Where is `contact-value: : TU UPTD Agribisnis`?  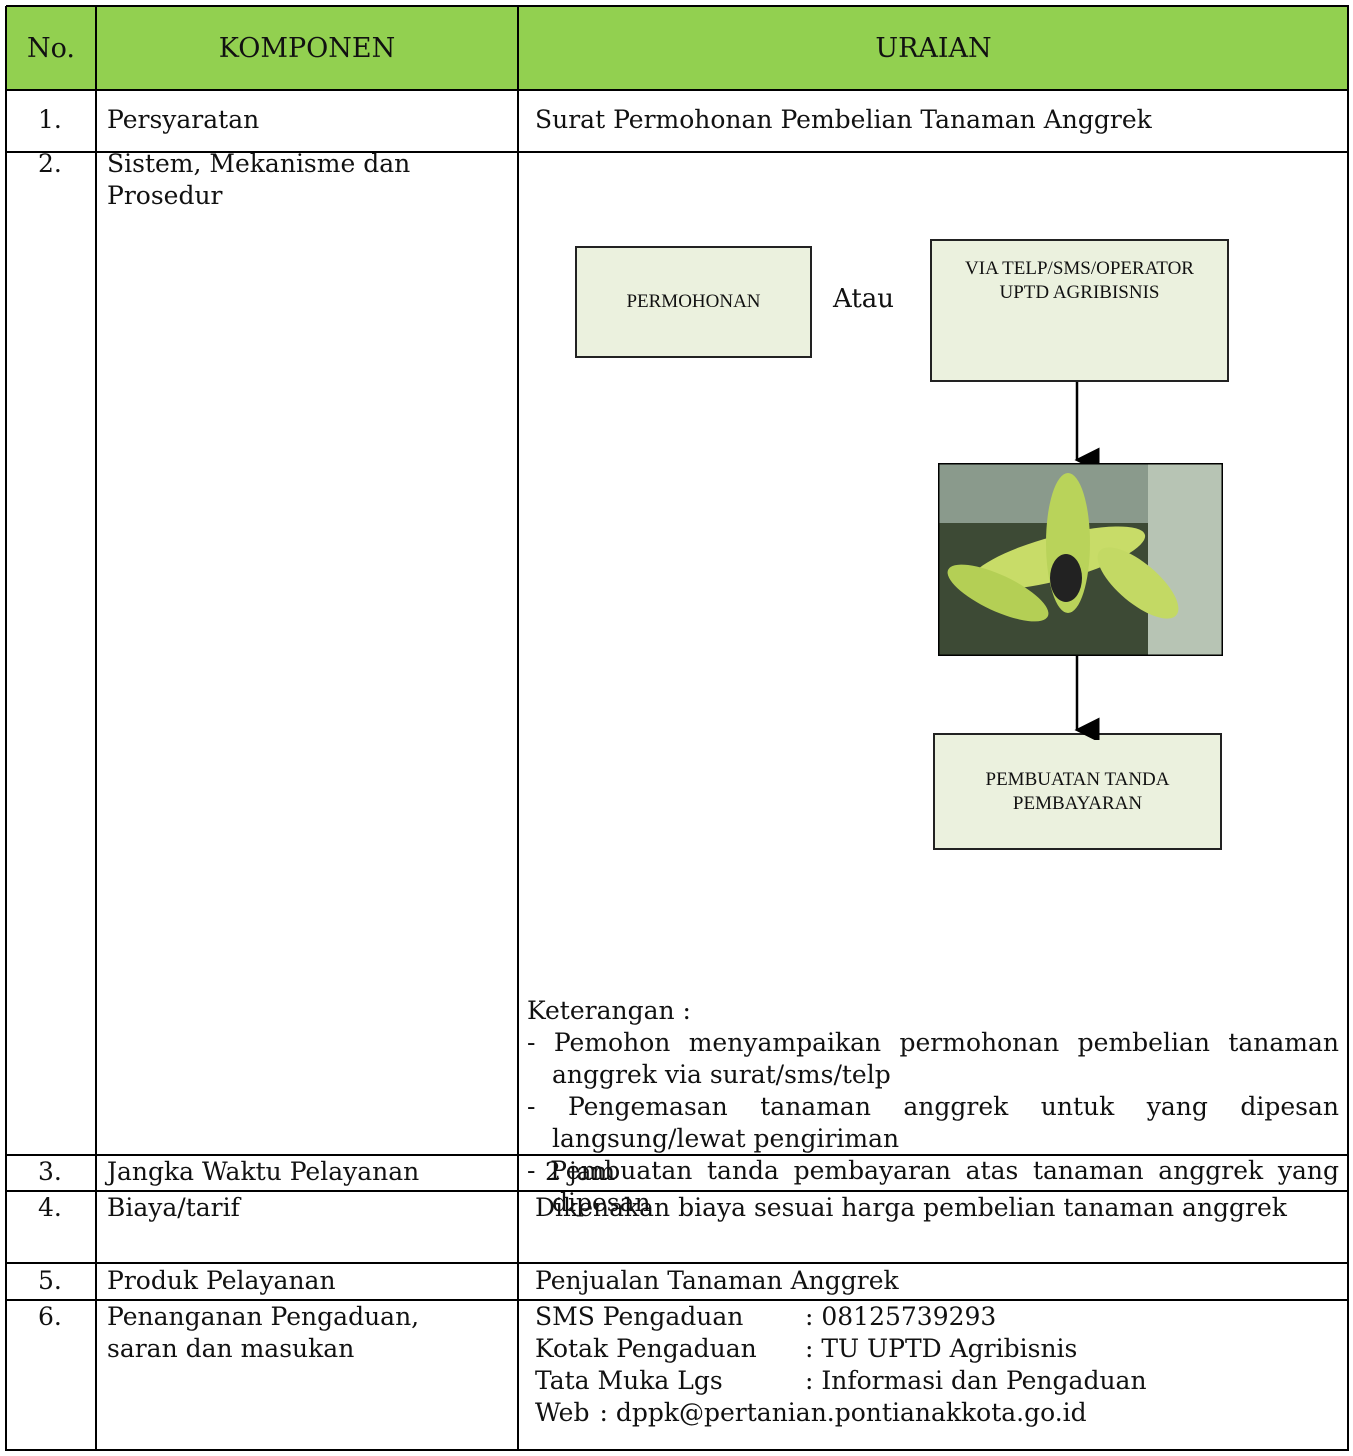
contact-value: : TU UPTD Agribisnis is located at coordinates (941, 1348).